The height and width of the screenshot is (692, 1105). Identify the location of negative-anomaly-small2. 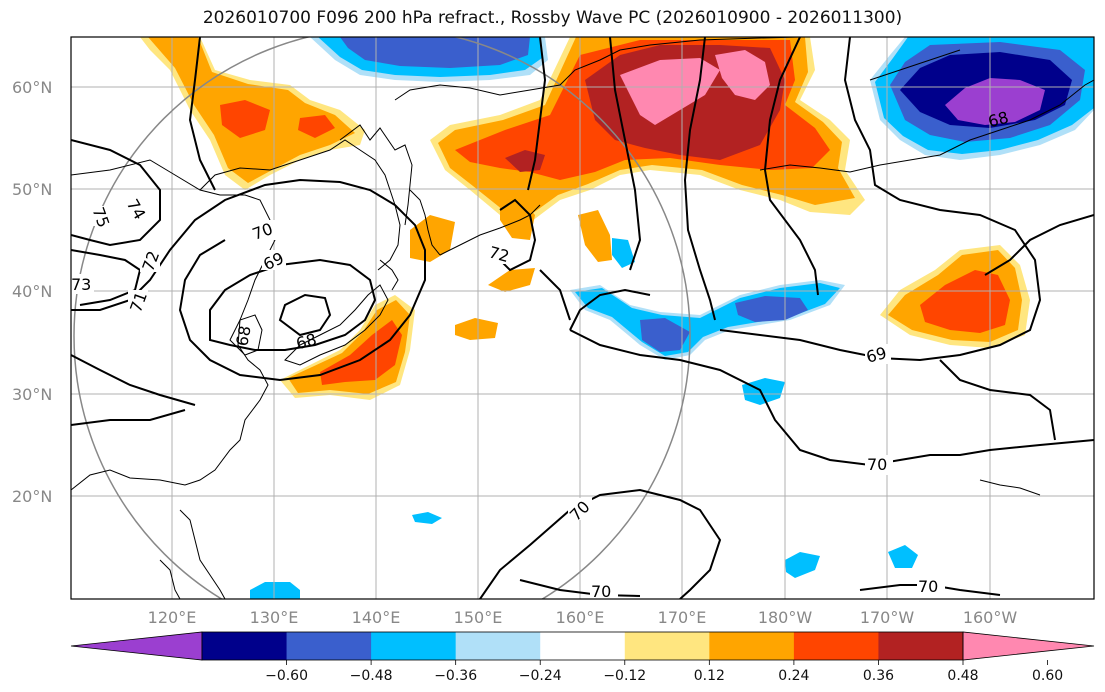
(763, 391).